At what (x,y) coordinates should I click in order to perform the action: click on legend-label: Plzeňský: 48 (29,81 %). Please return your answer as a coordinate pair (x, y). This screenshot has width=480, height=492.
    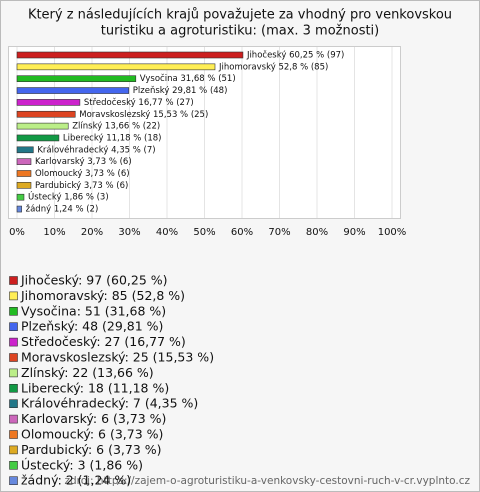
    Looking at the image, I should click on (92, 326).